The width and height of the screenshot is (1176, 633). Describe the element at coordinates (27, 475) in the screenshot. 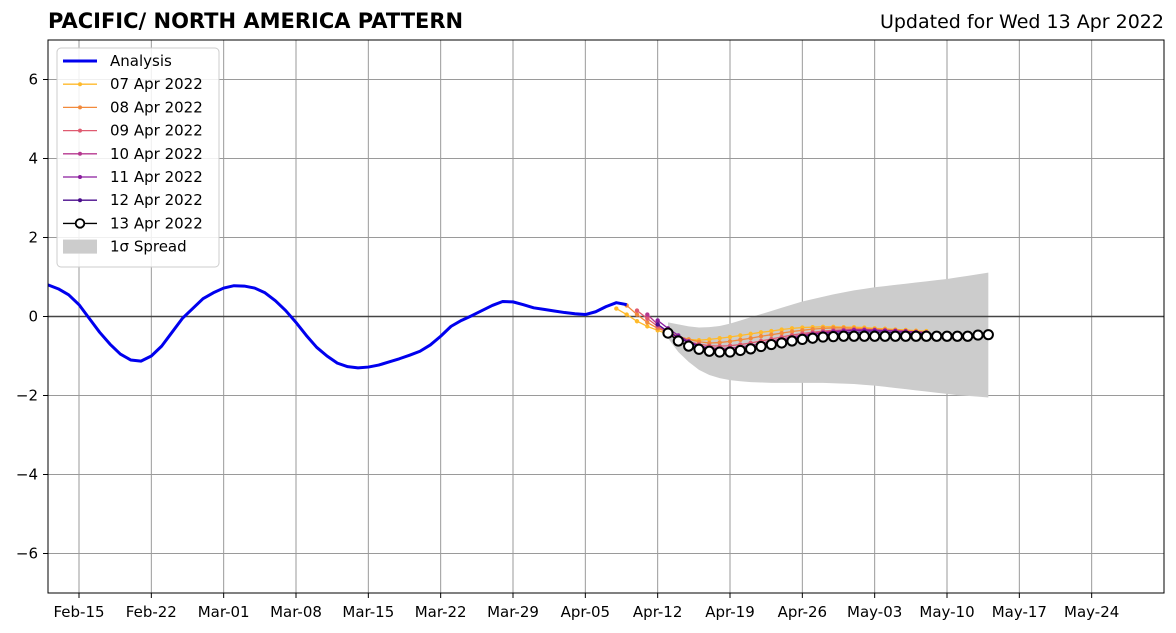

I see `y-tick-label: −4` at that location.